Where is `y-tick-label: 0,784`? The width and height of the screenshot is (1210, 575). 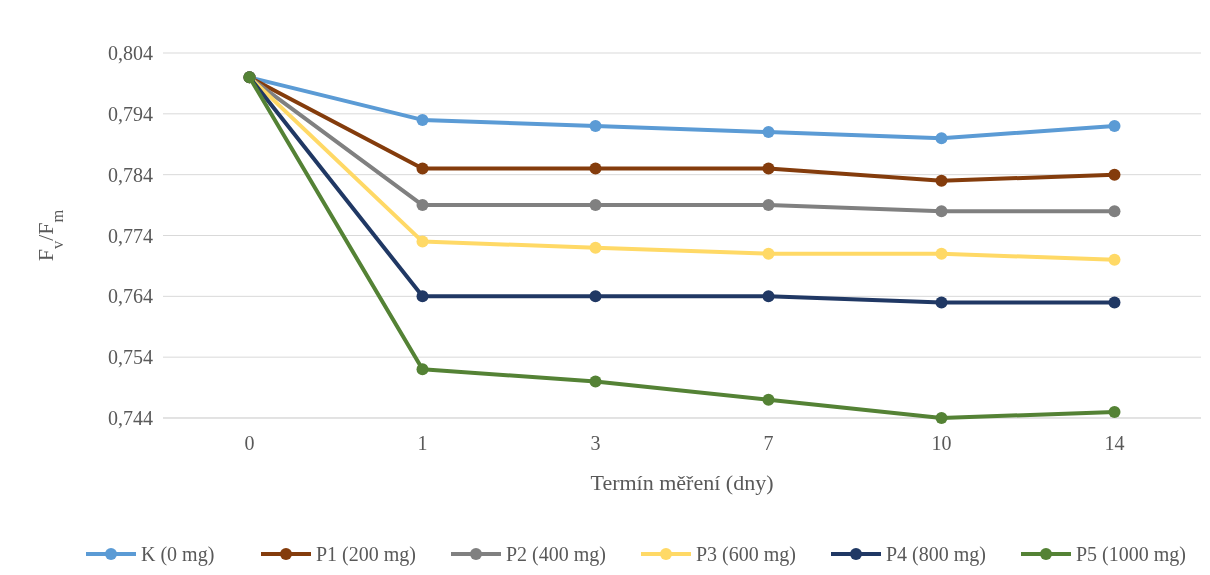
y-tick-label: 0,784 is located at coordinates (130, 174).